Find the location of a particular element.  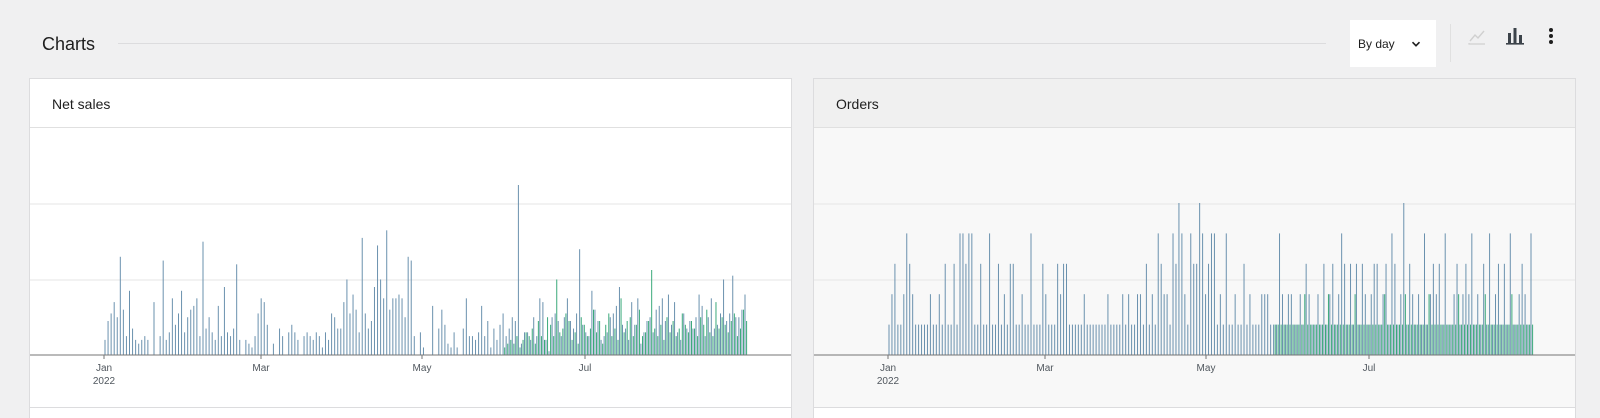

line-chart-button is located at coordinates (1477, 38).